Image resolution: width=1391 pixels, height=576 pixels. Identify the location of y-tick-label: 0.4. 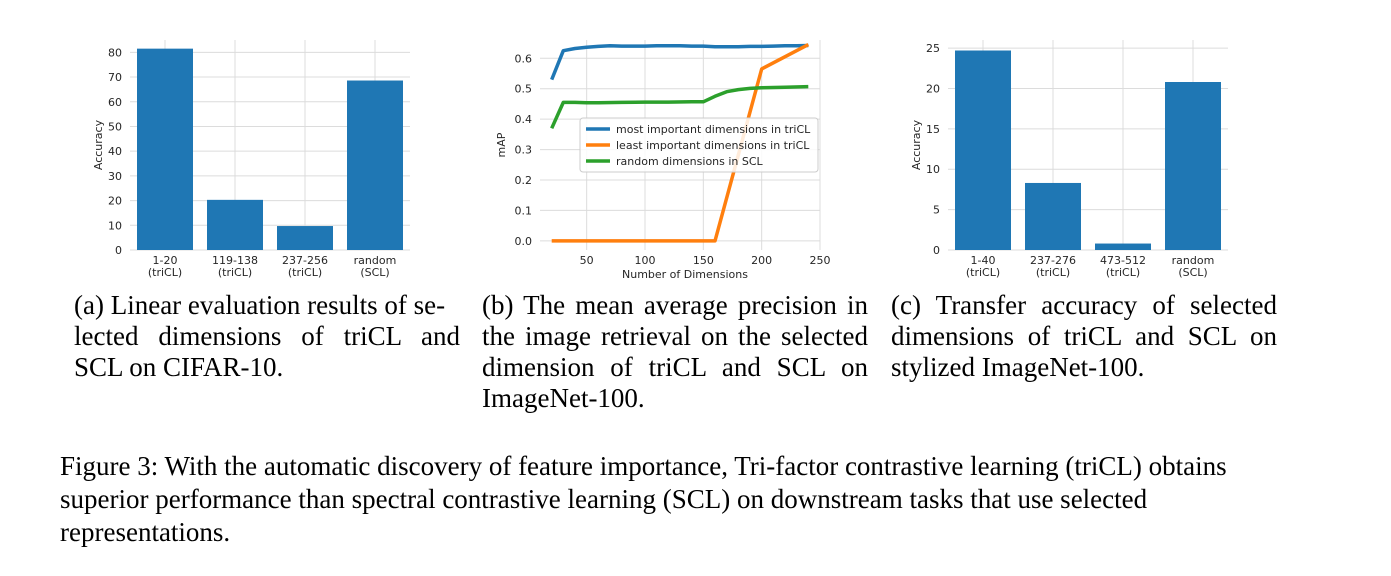
(524, 119).